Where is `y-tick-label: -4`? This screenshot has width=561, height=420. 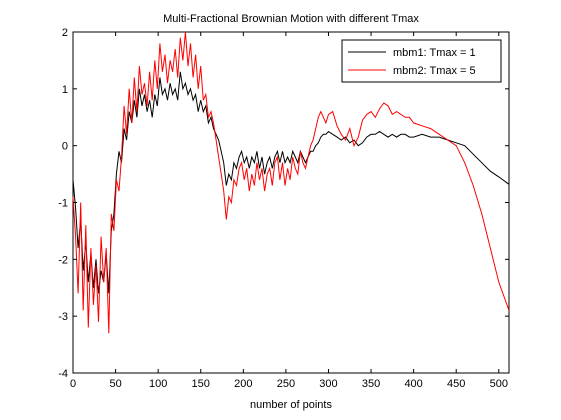 y-tick-label: -4 is located at coordinates (63, 374).